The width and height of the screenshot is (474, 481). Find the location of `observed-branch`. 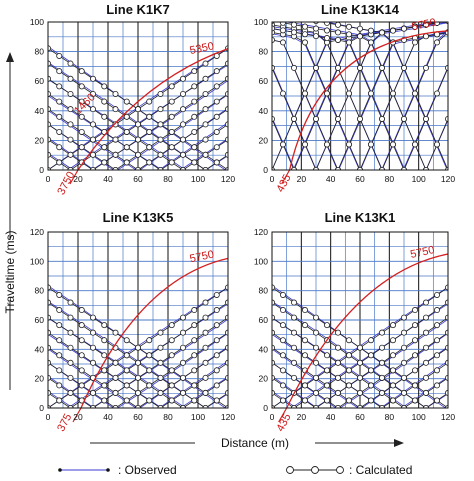

observed-branch is located at coordinates (338, 98).